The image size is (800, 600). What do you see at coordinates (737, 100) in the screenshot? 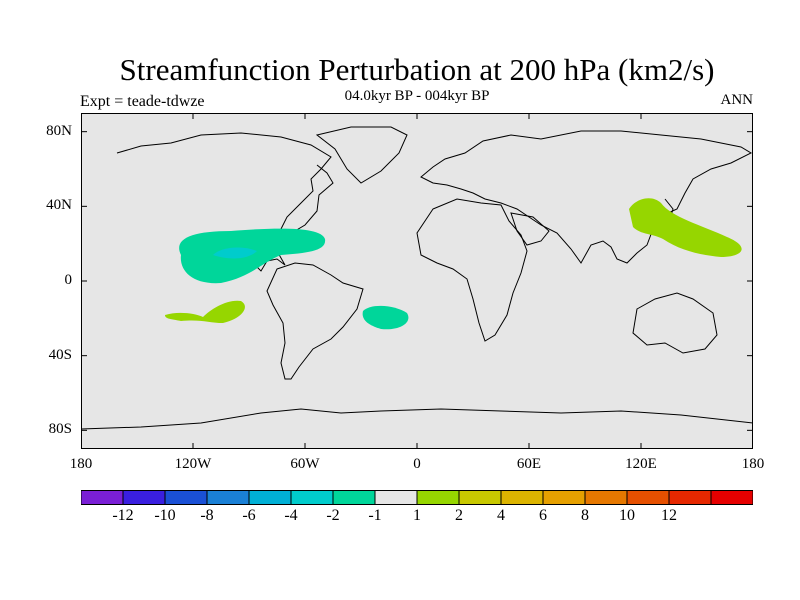
I see `season-label: ANN` at bounding box center [737, 100].